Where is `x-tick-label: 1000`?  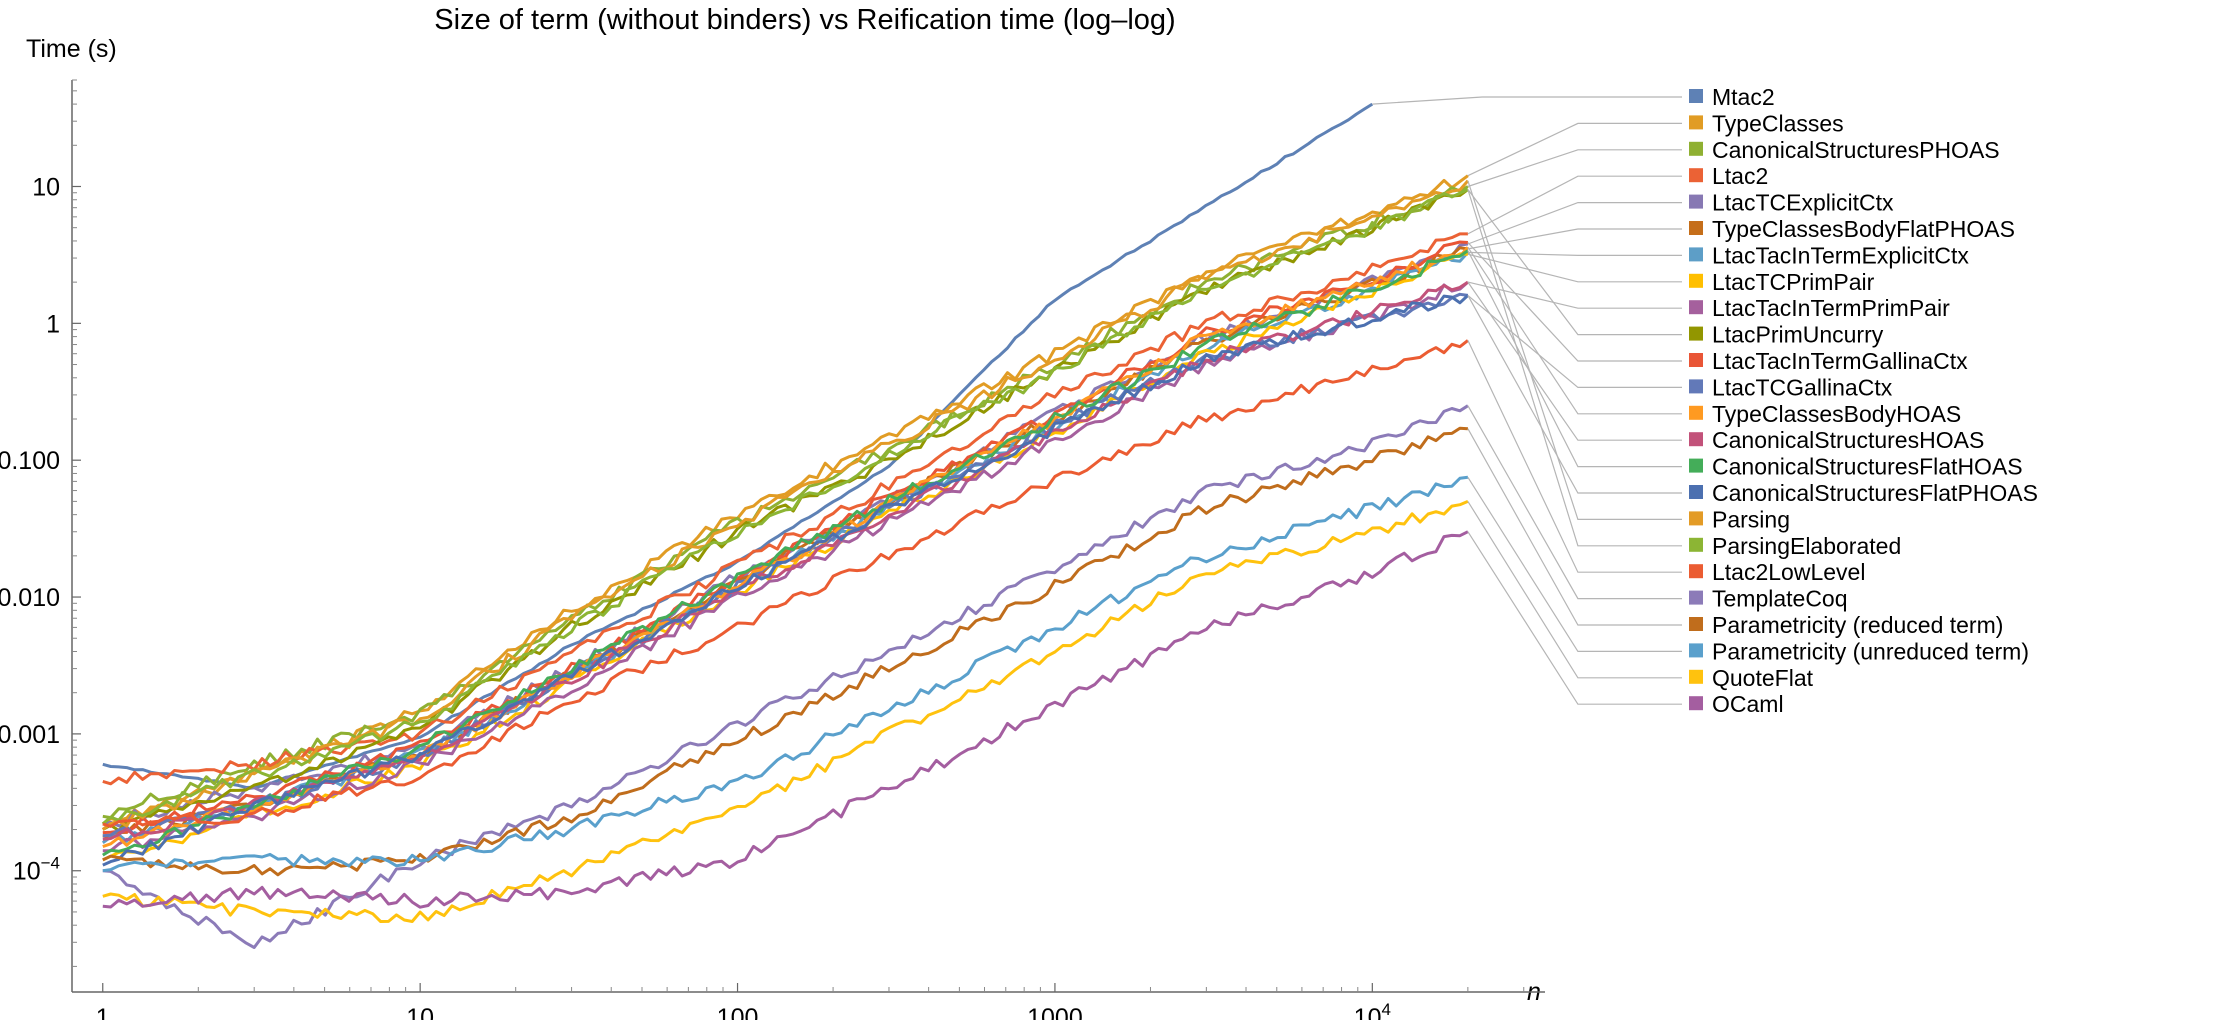 x-tick-label: 1000 is located at coordinates (1055, 1012).